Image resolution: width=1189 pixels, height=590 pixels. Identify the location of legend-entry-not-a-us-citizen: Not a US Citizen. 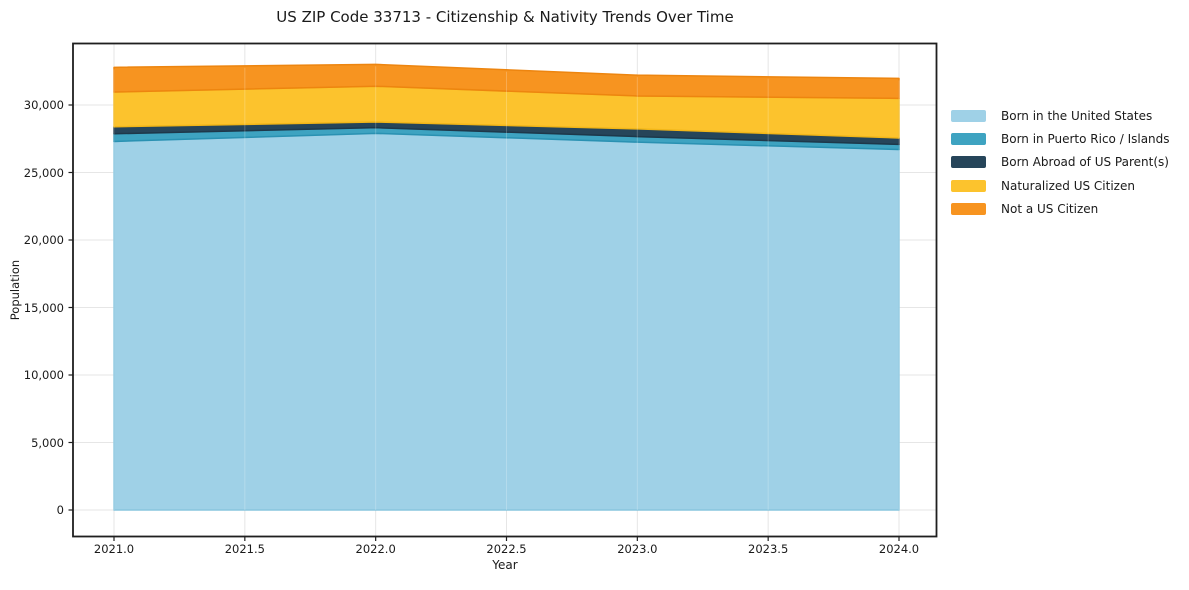
(1060, 209).